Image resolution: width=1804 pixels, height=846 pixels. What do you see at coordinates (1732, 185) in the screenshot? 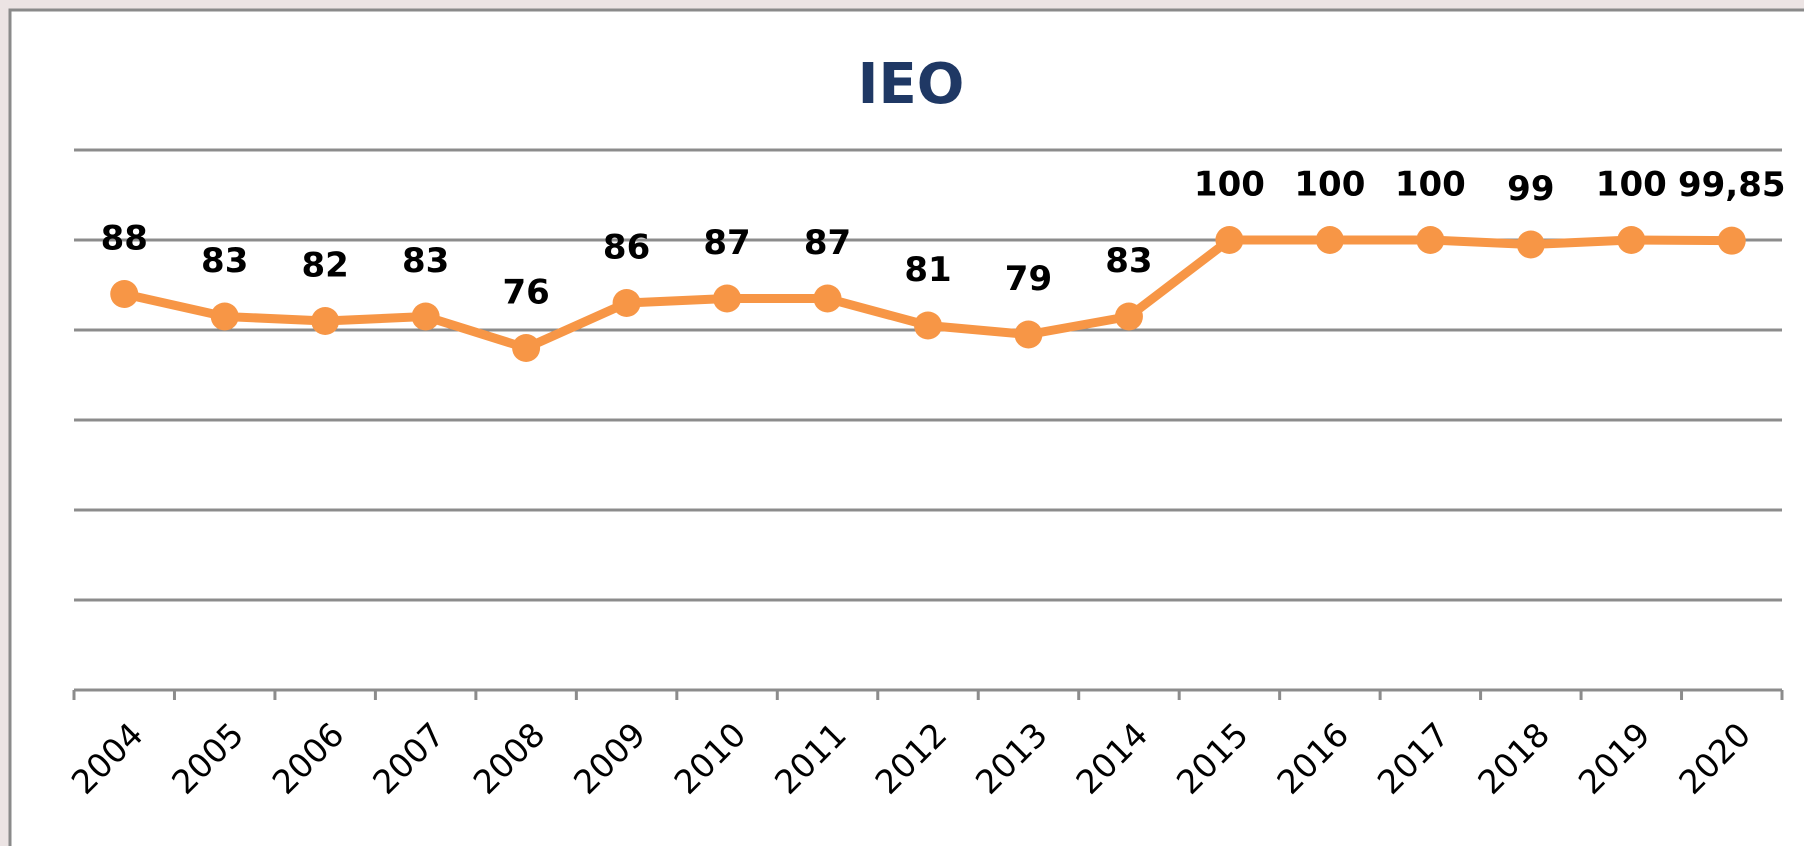
I see `data-label: 99,85` at bounding box center [1732, 185].